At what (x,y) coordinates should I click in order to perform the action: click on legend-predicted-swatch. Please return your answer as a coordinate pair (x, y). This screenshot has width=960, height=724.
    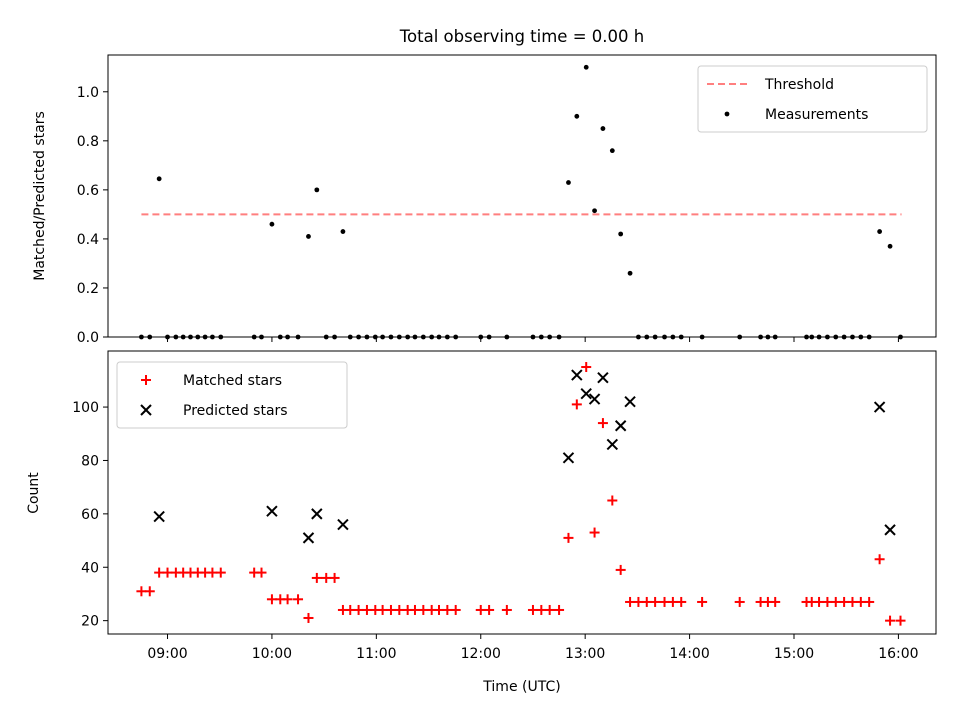
    Looking at the image, I should click on (146, 410).